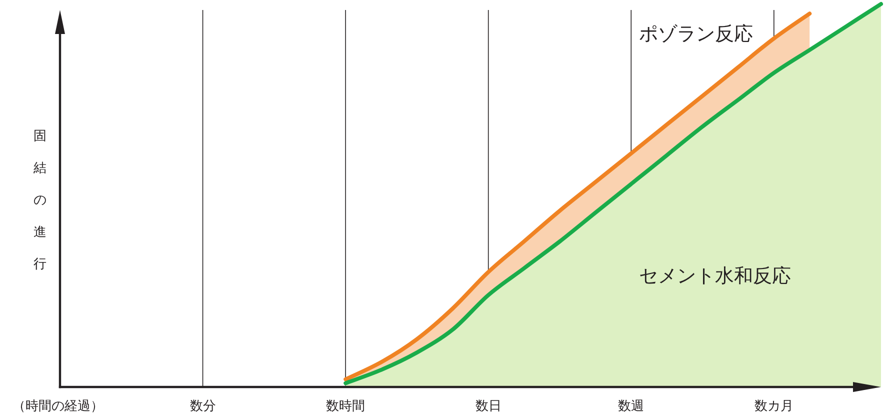  What do you see at coordinates (346, 406) in the screenshot?
I see `x-tick-label: 数時間` at bounding box center [346, 406].